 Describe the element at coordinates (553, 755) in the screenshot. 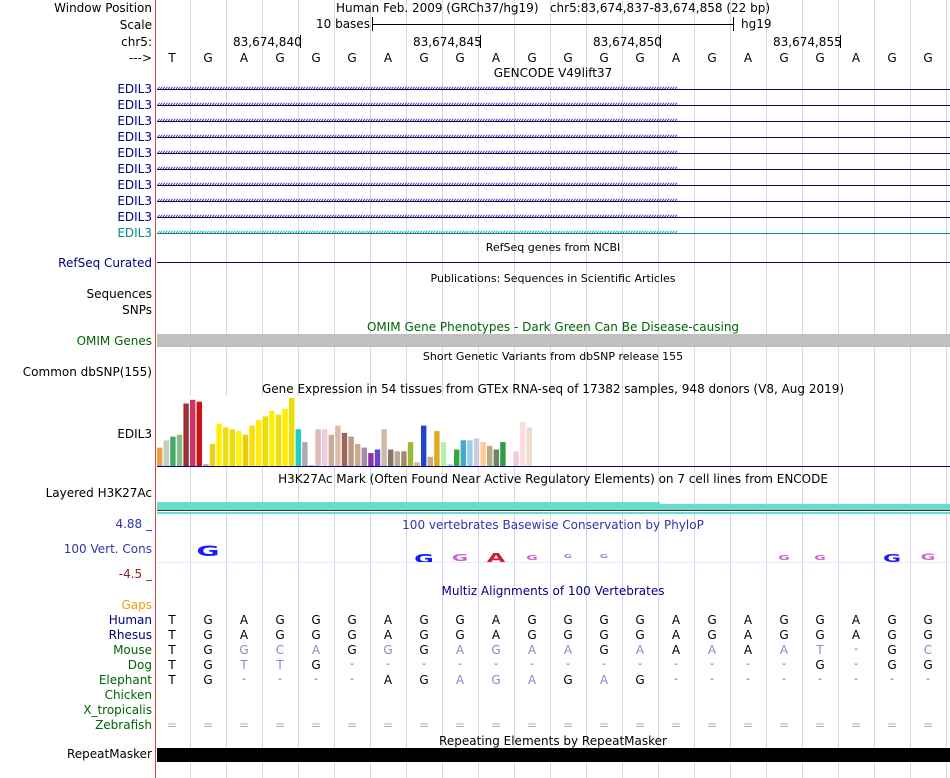

I see `repeatmasker-element-bar` at that location.